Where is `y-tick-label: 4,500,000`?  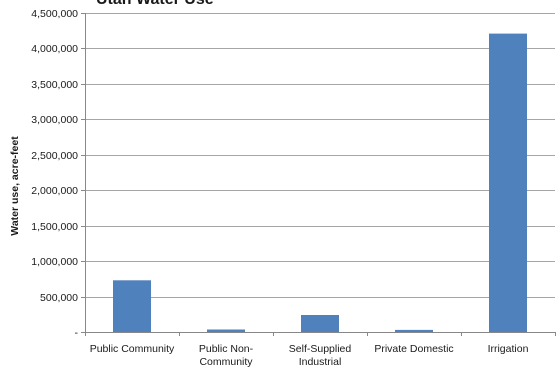
y-tick-label: 4,500,000 is located at coordinates (54, 14).